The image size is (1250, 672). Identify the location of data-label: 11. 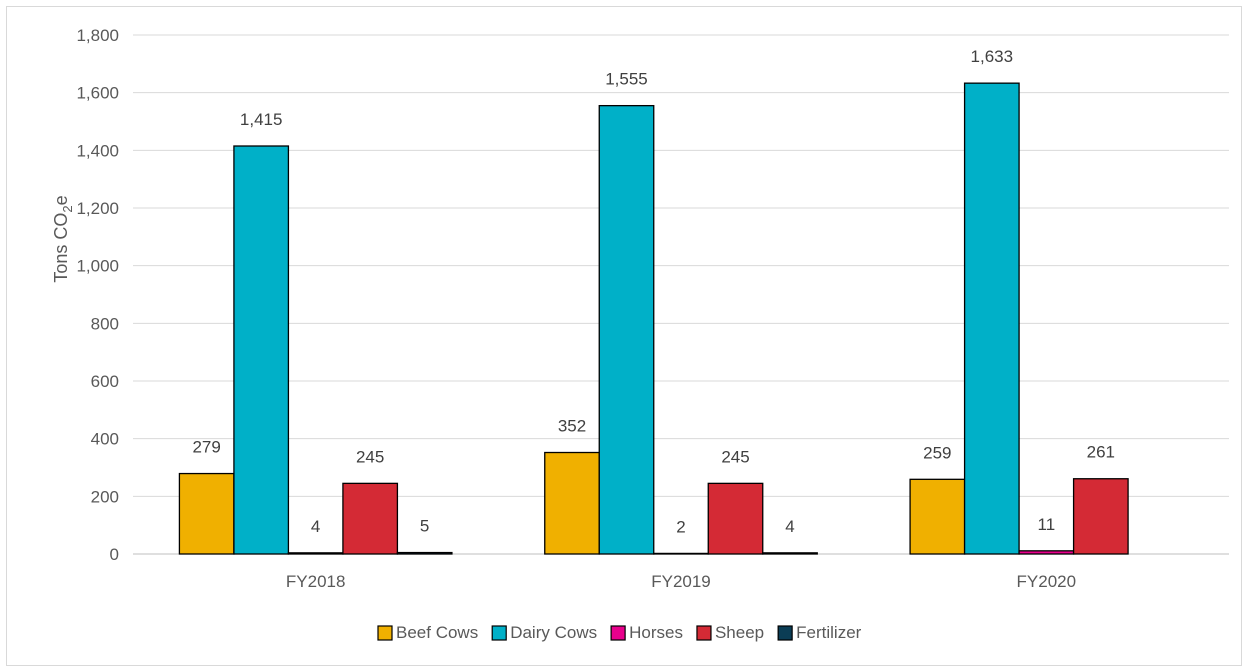
(1047, 524).